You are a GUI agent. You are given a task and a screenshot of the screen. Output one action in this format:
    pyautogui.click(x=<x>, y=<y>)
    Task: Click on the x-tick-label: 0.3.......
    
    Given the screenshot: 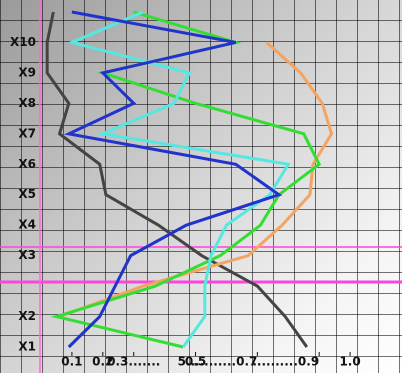 What is the action you would take?
    pyautogui.click(x=133, y=362)
    